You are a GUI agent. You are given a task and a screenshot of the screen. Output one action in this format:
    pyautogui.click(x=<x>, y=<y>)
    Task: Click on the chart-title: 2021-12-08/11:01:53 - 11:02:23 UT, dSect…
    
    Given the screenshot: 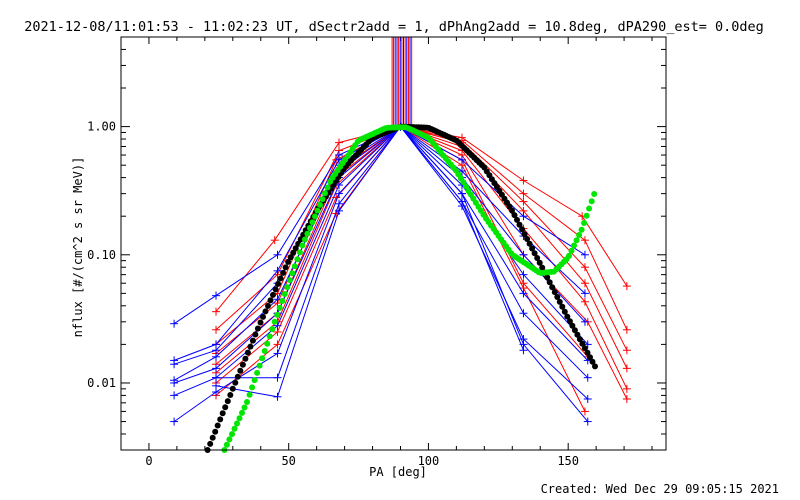 What is the action you would take?
    pyautogui.click(x=394, y=27)
    